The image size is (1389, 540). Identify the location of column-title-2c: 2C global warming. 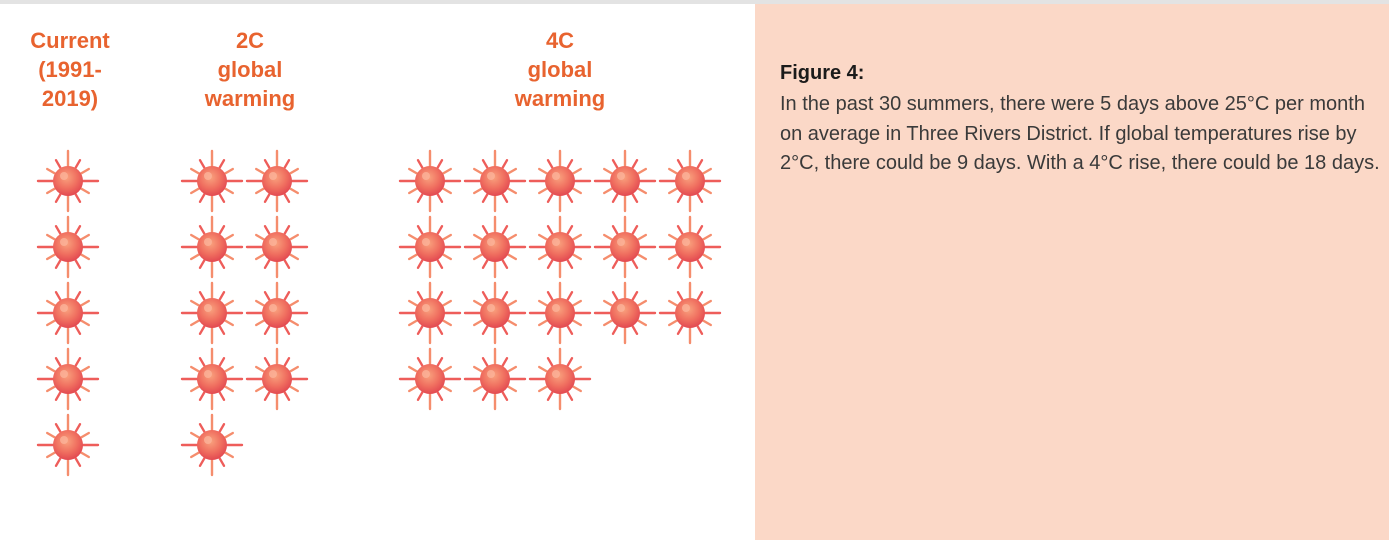
(250, 69).